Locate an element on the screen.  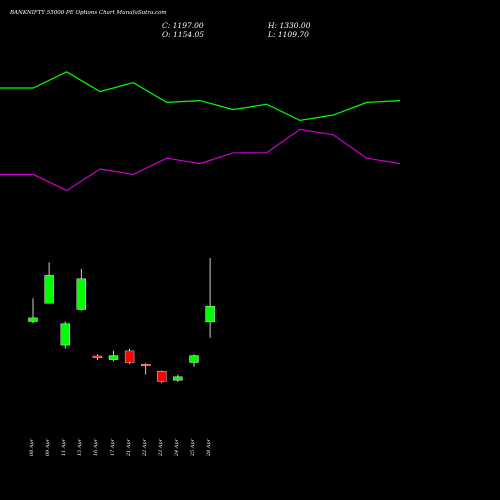
close-value: C: 1197.00 is located at coordinates (183, 25).